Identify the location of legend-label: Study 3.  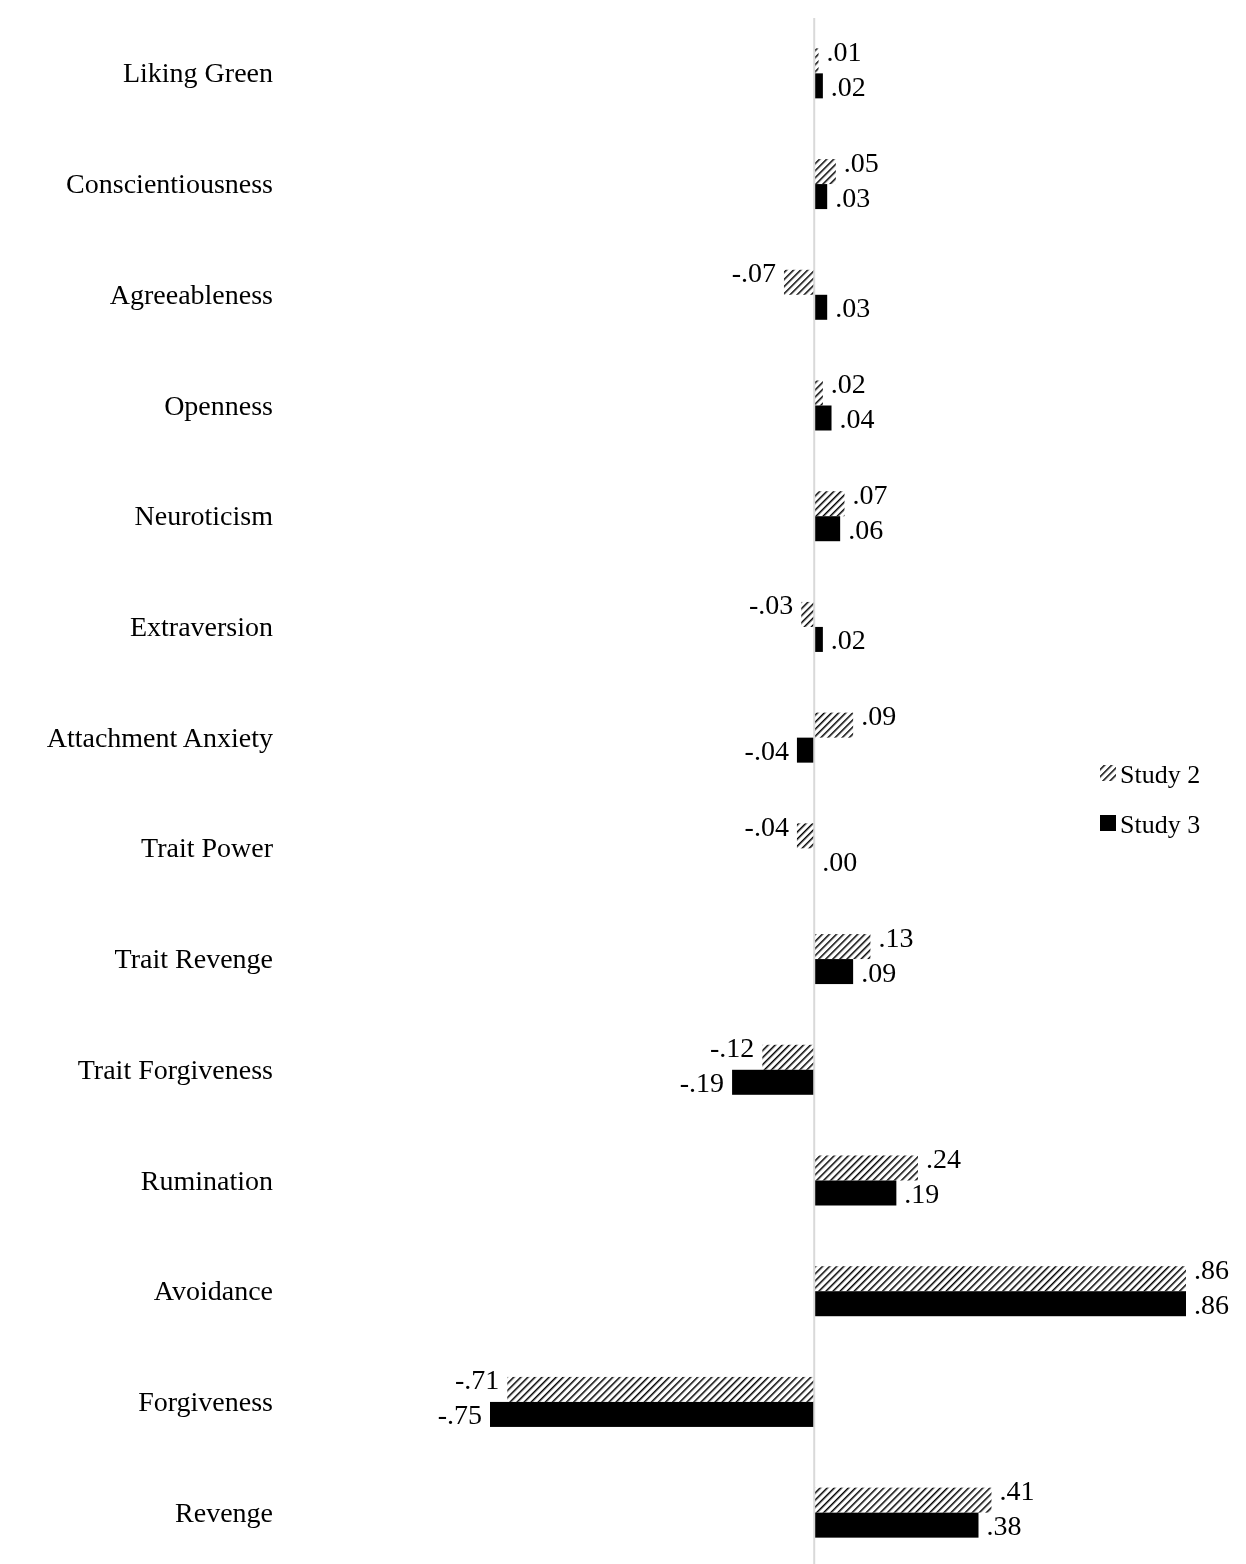
(1160, 824).